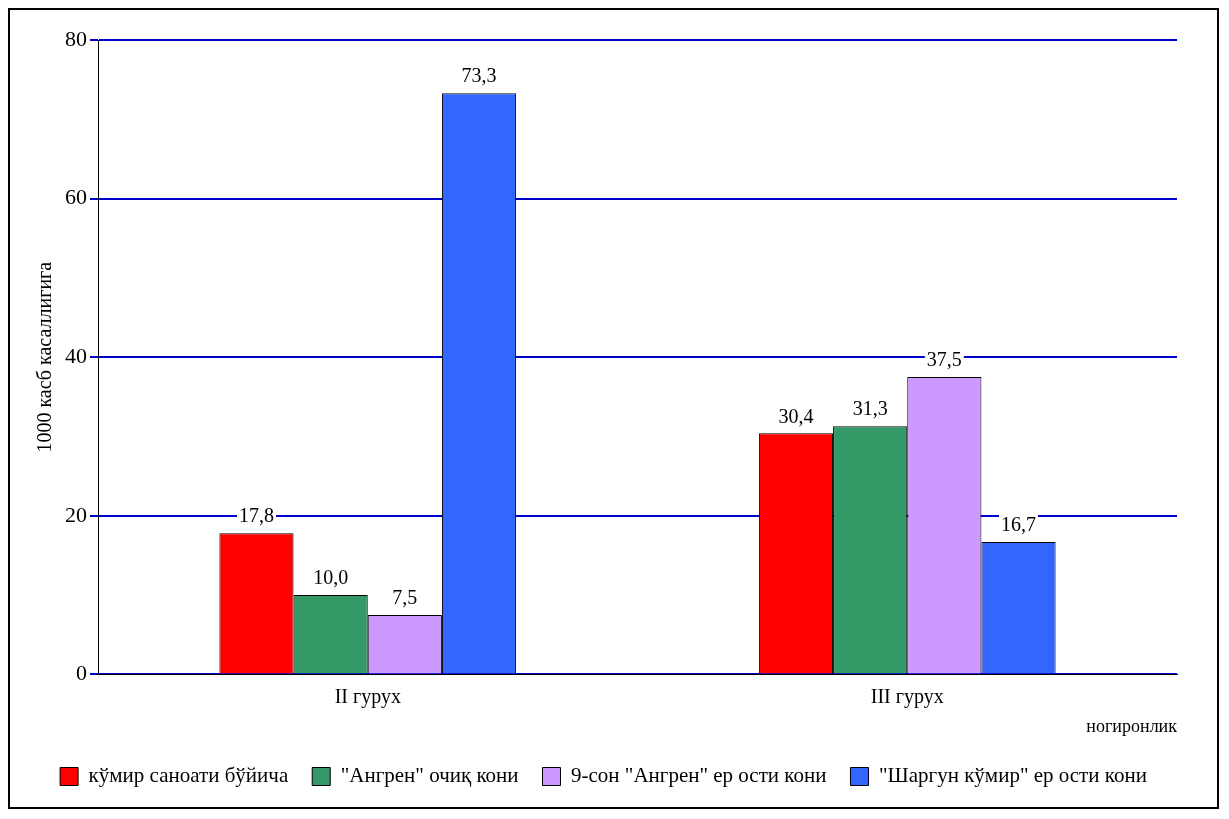 This screenshot has width=1229, height=819. Describe the element at coordinates (76, 355) in the screenshot. I see `y-tick-label: 40` at that location.